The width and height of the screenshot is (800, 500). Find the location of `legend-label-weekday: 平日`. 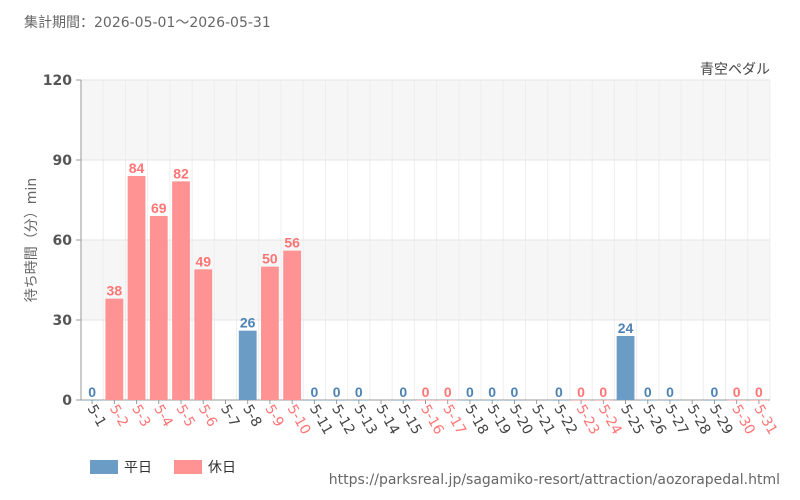

legend-label-weekday: 平日 is located at coordinates (138, 468).